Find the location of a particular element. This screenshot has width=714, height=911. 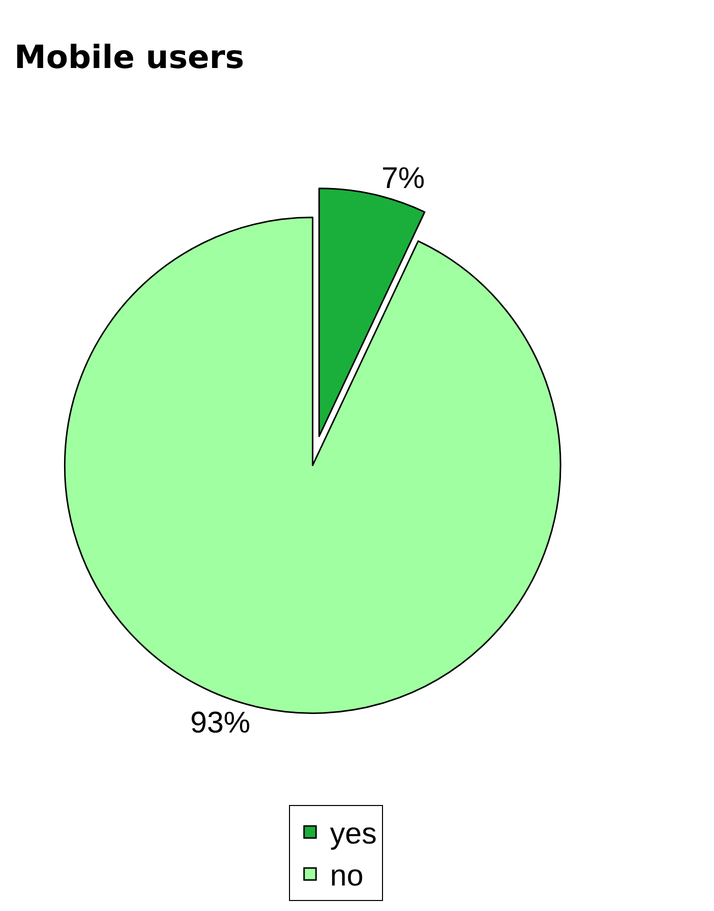

legend-label: yes is located at coordinates (353, 834).